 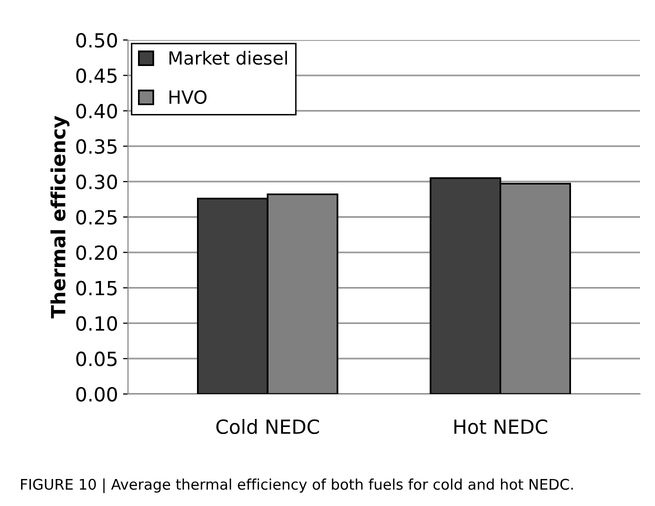 What do you see at coordinates (96, 394) in the screenshot?
I see `y-tick-label: 0.00` at bounding box center [96, 394].